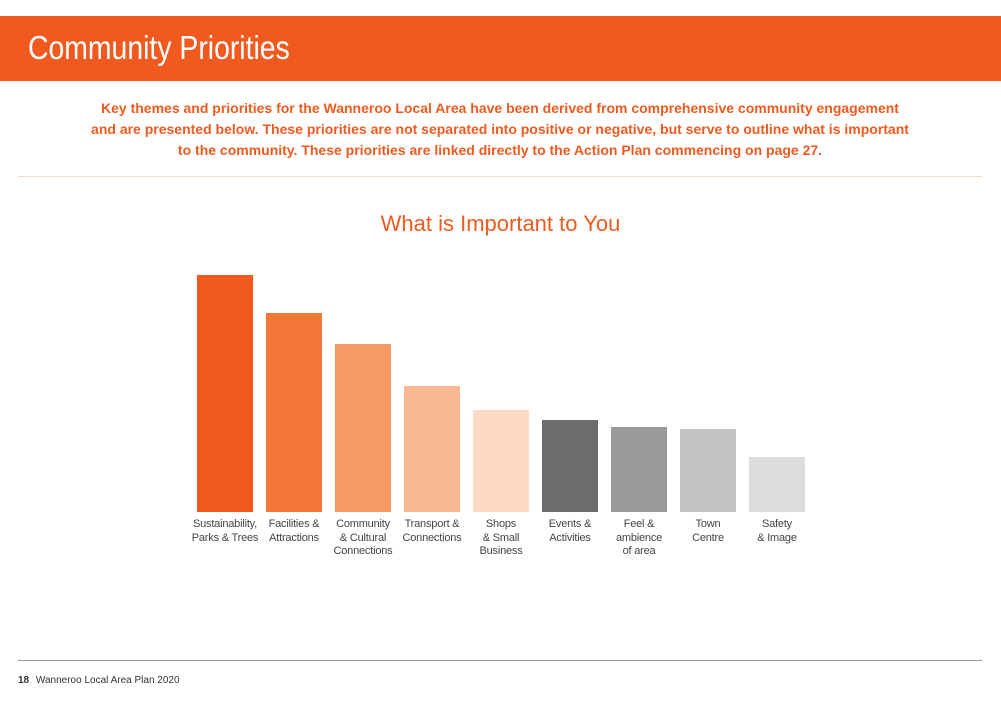 The width and height of the screenshot is (1001, 702). What do you see at coordinates (294, 524) in the screenshot?
I see `category-label-line: Facilities &` at bounding box center [294, 524].